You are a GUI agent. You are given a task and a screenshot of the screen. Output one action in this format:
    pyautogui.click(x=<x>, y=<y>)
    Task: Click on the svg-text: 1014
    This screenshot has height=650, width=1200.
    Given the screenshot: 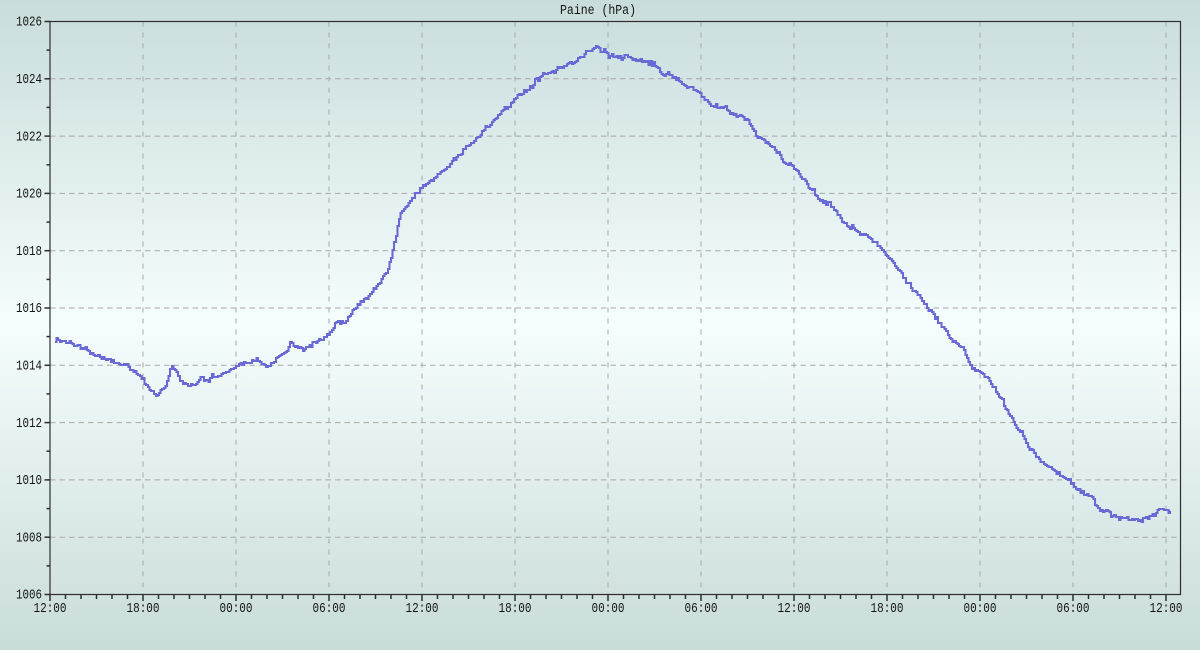 What is the action you would take?
    pyautogui.click(x=29, y=367)
    